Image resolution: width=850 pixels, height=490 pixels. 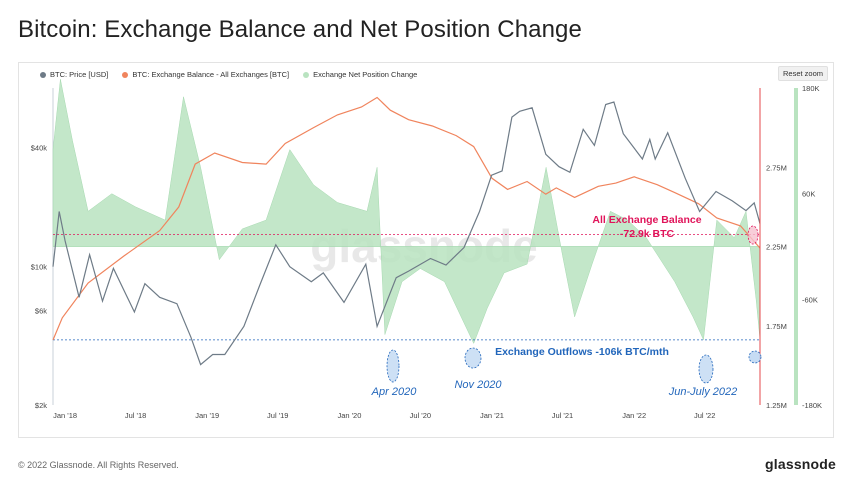 I want to click on y-left-tick-label: $40k, so click(x=39, y=148).